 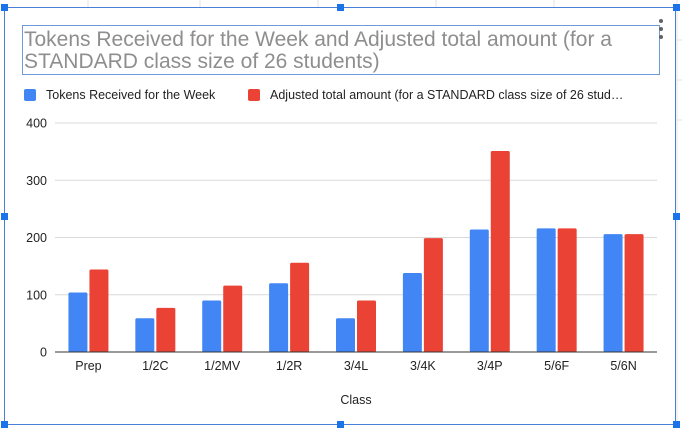 What do you see at coordinates (131, 95) in the screenshot?
I see `legend-label-tokens: Tokens Received for the Week` at bounding box center [131, 95].